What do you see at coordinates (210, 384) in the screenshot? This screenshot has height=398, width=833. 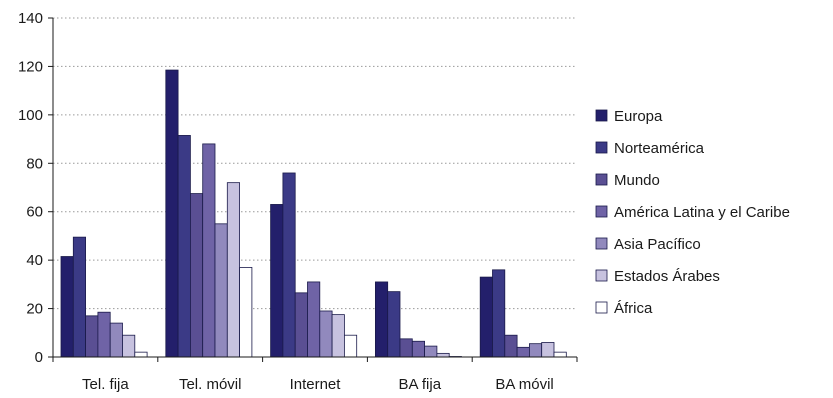 I see `x-category-label: Tel. móvil` at bounding box center [210, 384].